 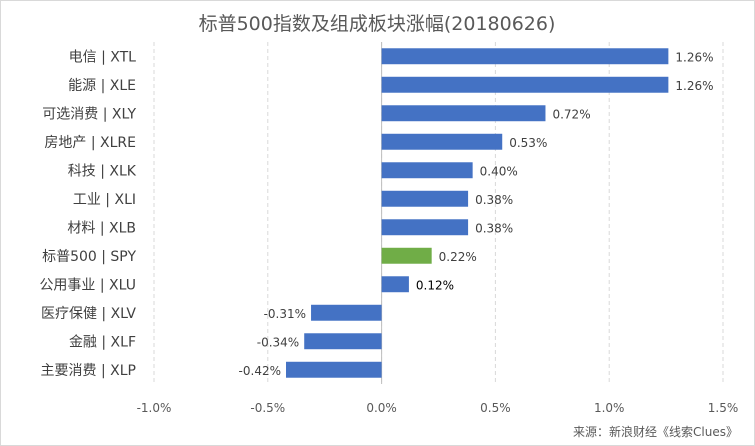 I want to click on data-label: 0.53%, so click(x=528, y=143).